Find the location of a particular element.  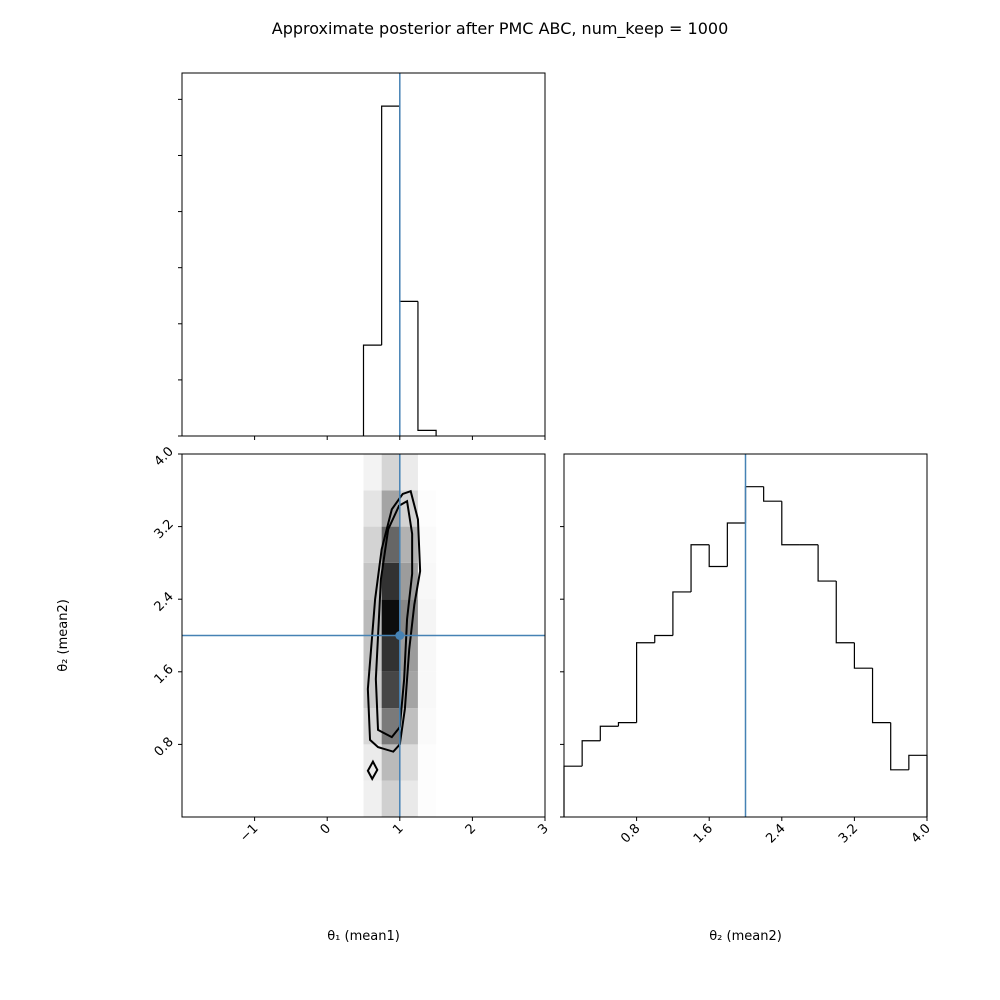

x-axis-label: θ₂ (mean2) is located at coordinates (745, 936).